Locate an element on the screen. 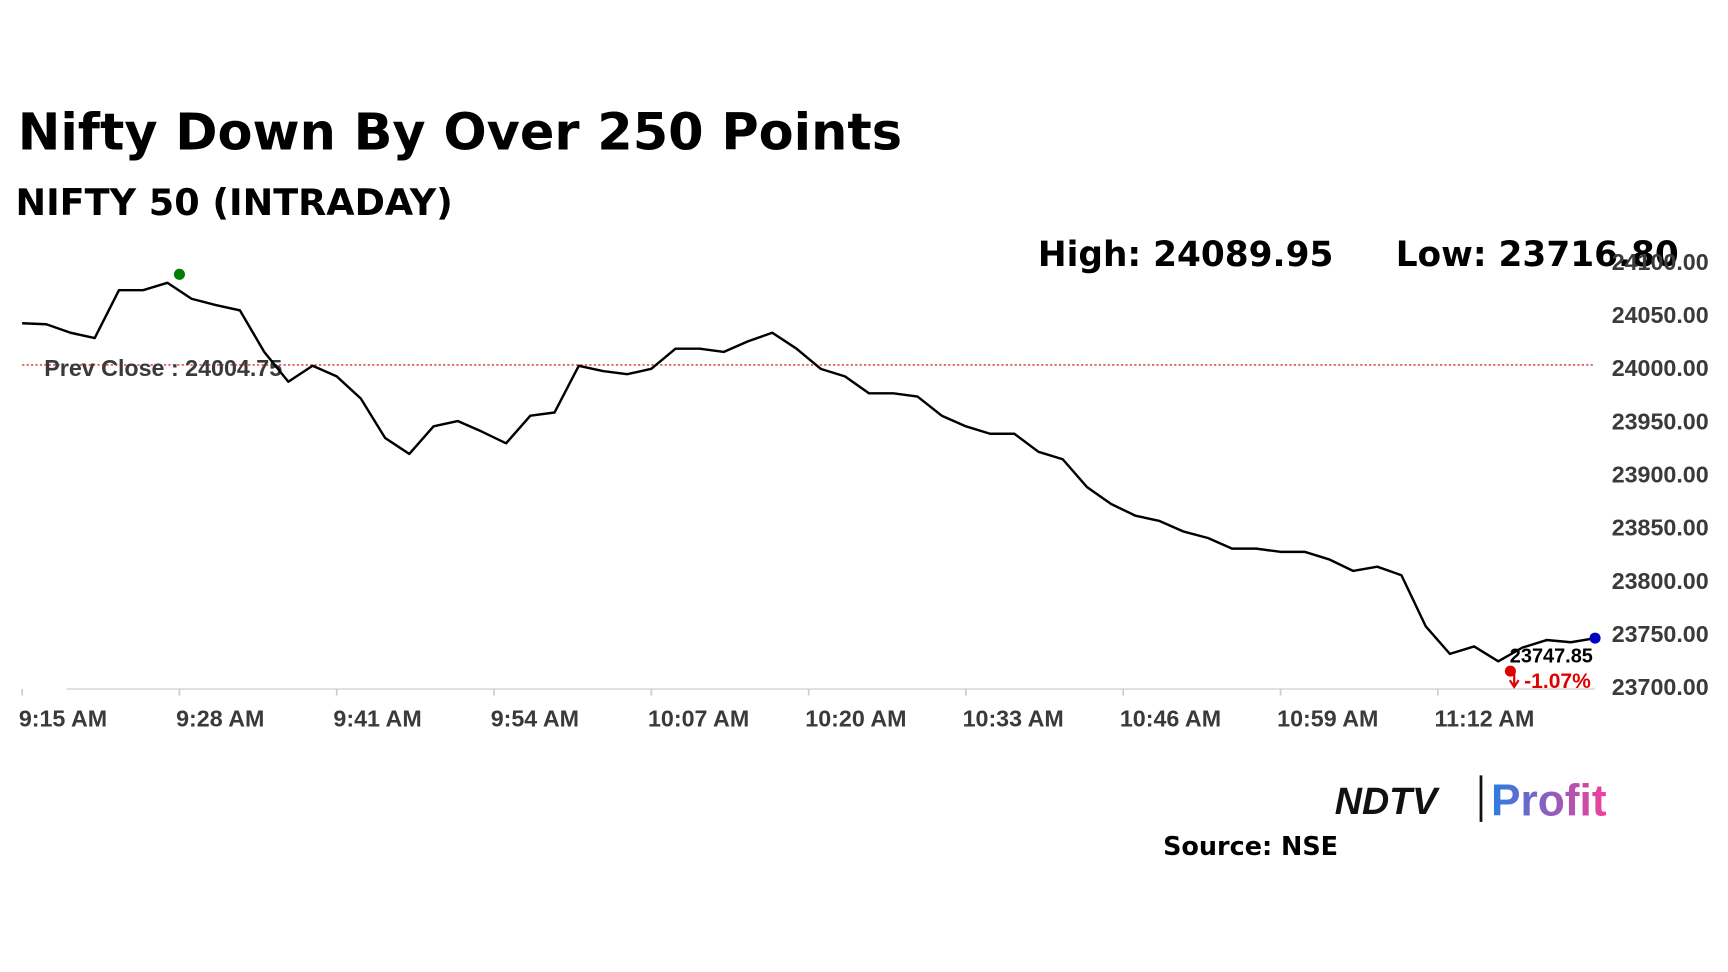 The image size is (1728, 972). y-tick-label: 23750.00 is located at coordinates (1660, 634).